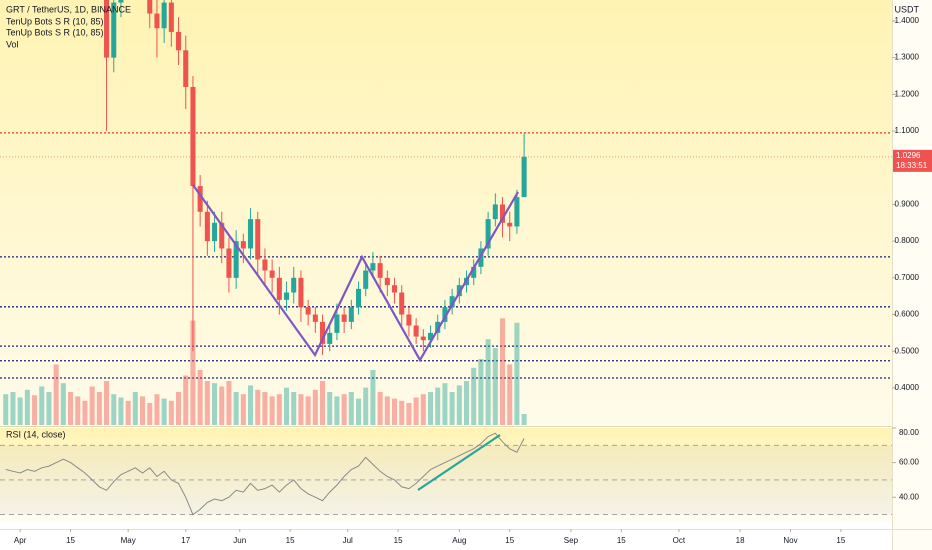 This screenshot has height=550, width=932. Describe the element at coordinates (909, 462) in the screenshot. I see `rsi-tick-label: 60.00` at that location.